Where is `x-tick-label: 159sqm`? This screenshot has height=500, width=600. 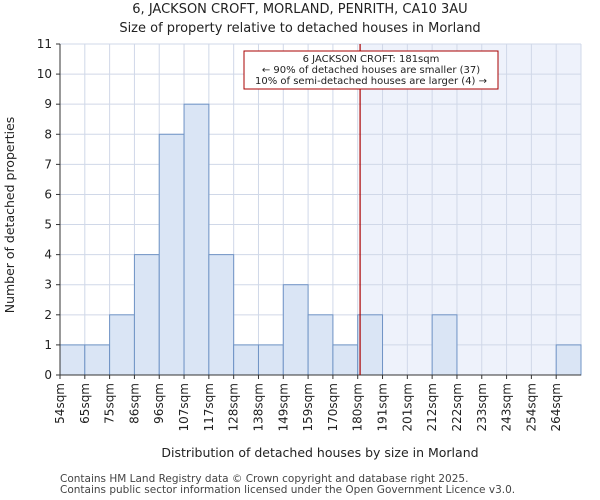 x-tick-label: 159sqm is located at coordinates (308, 407).